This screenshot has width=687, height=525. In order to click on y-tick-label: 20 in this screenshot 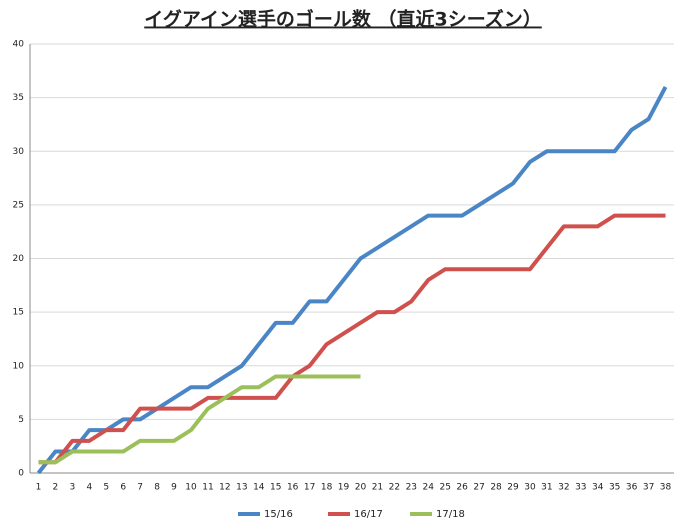, I will do `click(19, 259)`.